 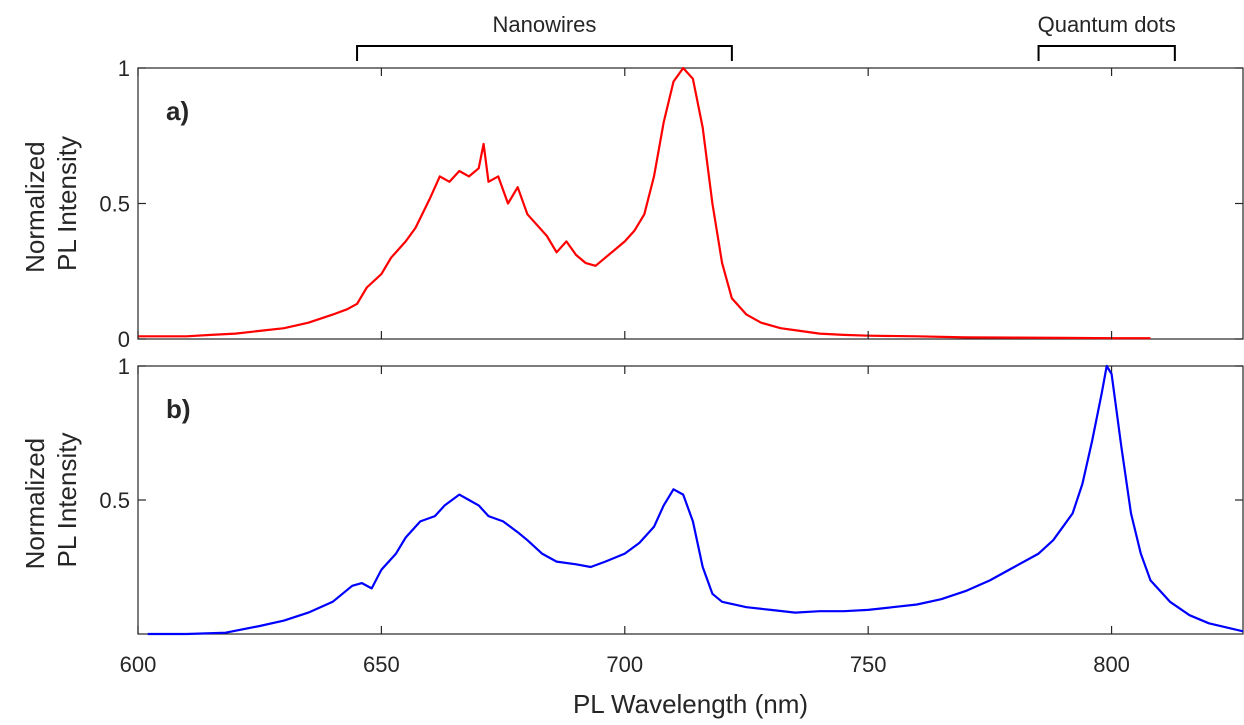 I want to click on panel-b-y-axis-label: Normalized PL Intensity, so click(x=51, y=500).